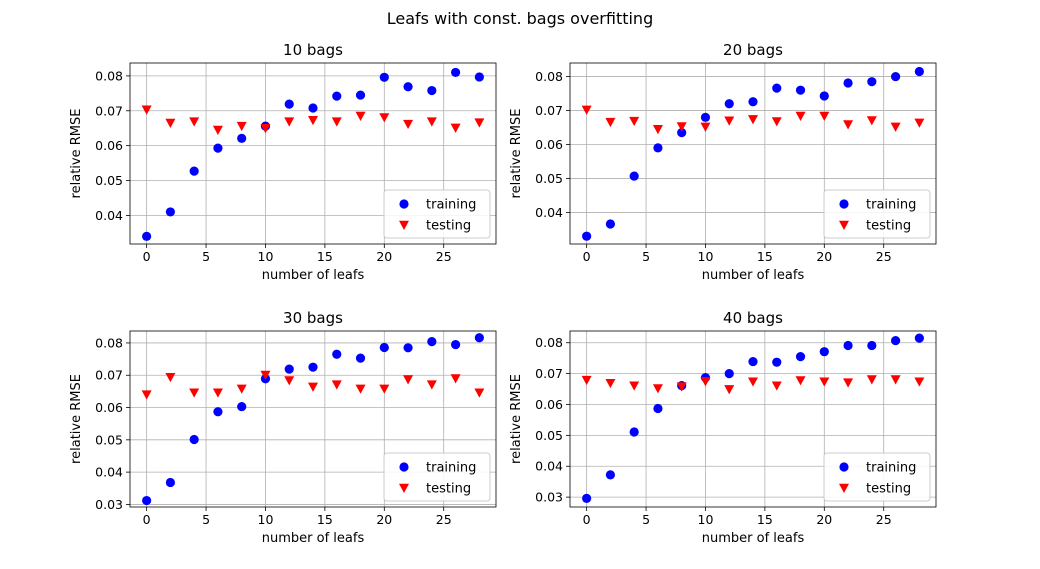  Describe the element at coordinates (884, 519) in the screenshot. I see `x-tick-label: 25` at that location.